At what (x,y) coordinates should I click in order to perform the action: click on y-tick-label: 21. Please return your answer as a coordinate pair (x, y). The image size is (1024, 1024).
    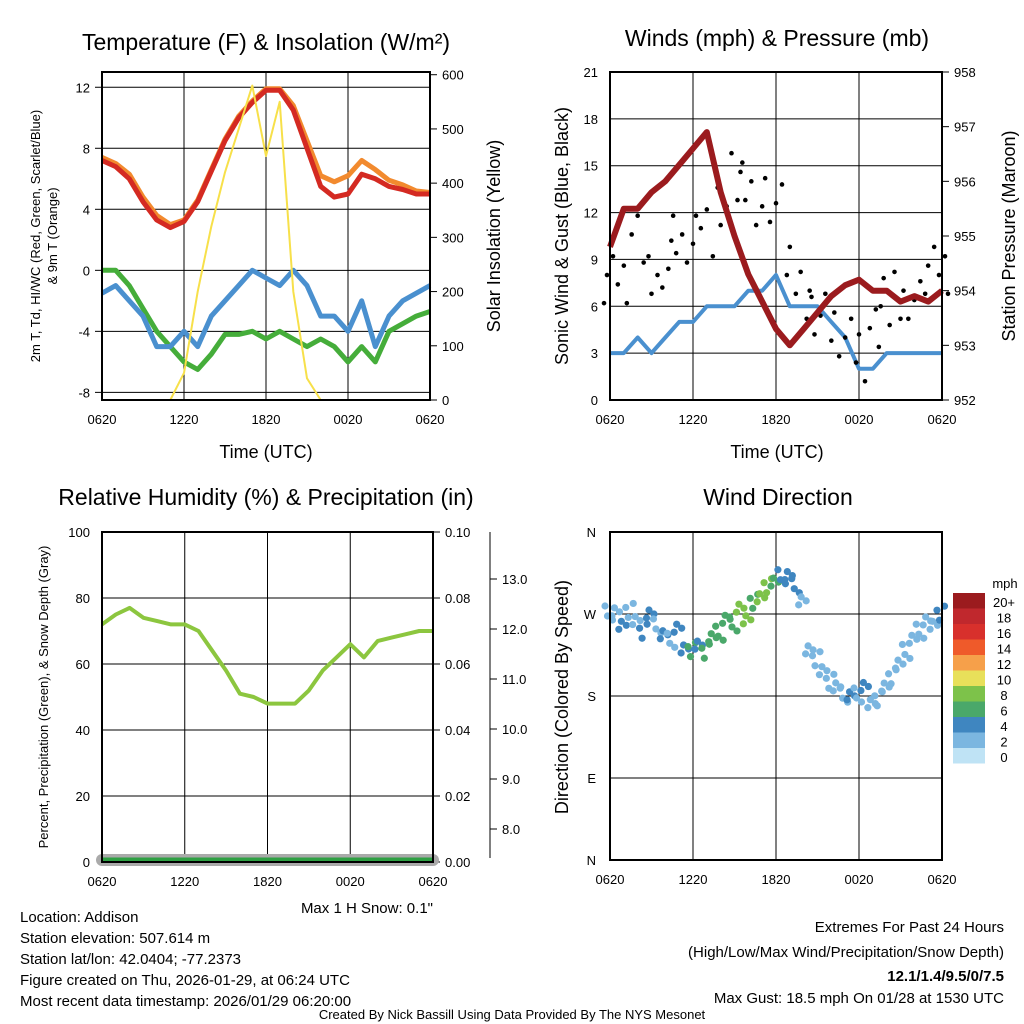
    Looking at the image, I should click on (591, 72).